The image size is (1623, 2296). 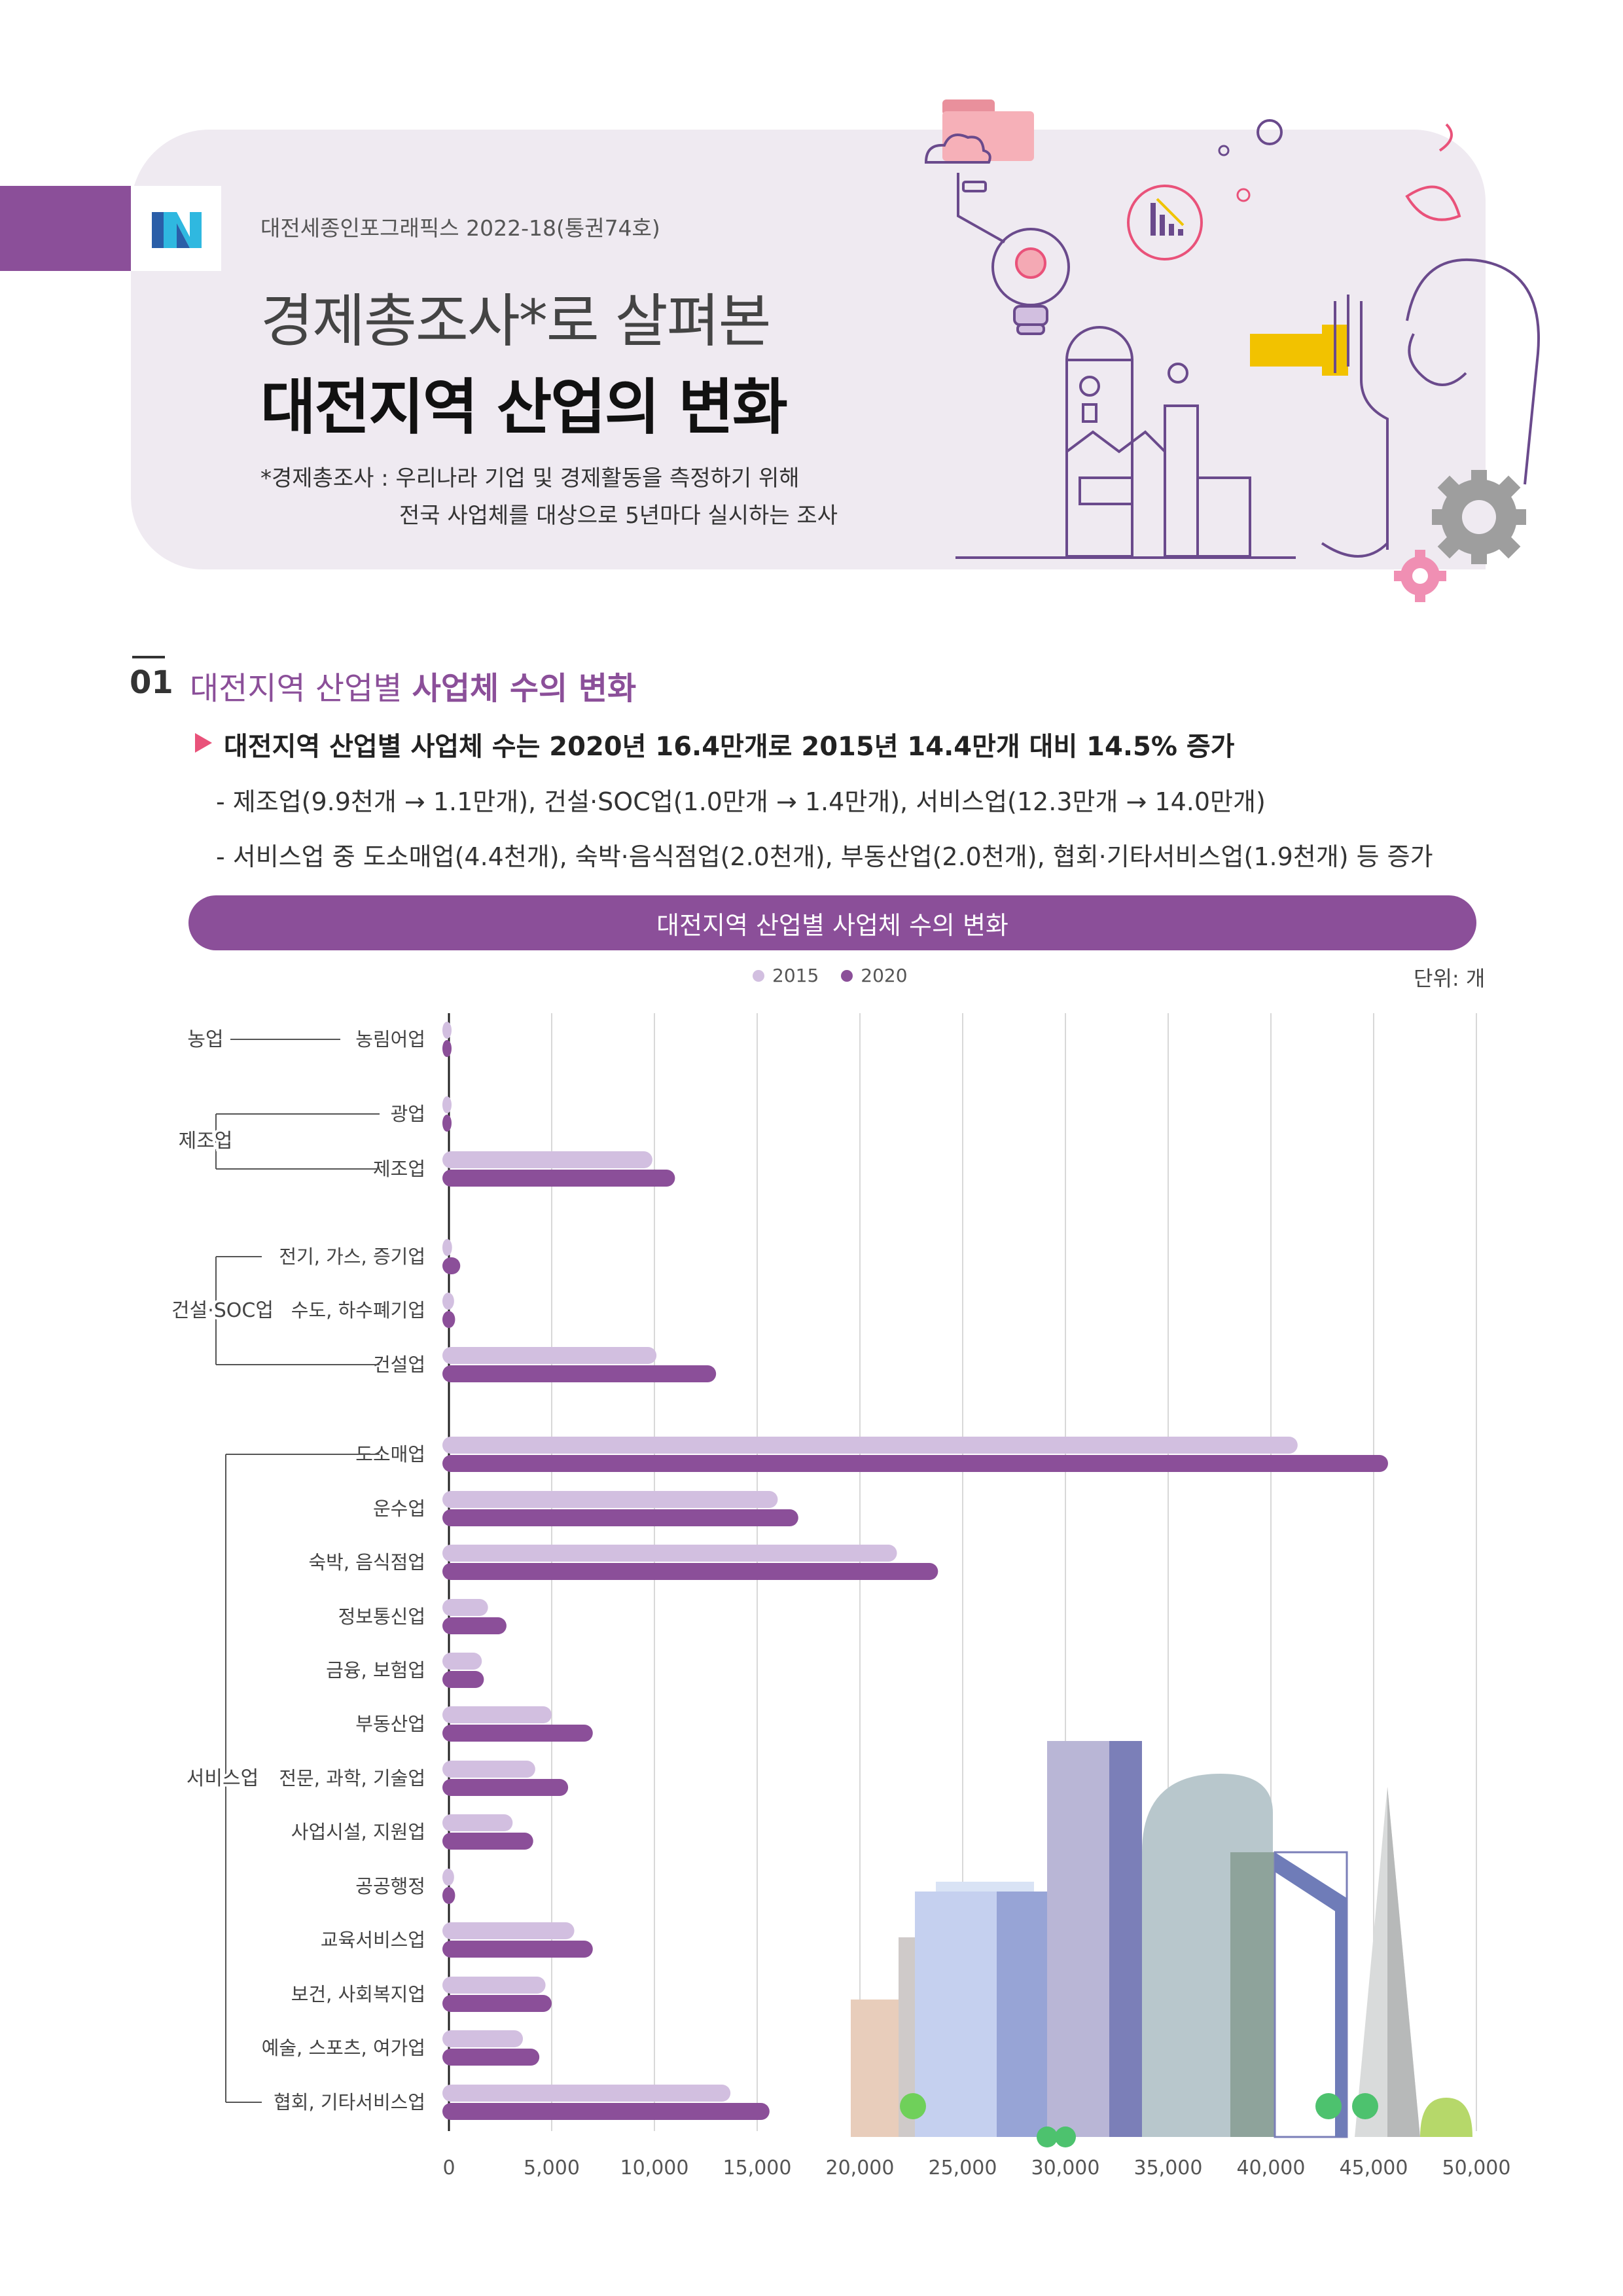 I want to click on x-tick-label: 10,000, so click(x=654, y=2168).